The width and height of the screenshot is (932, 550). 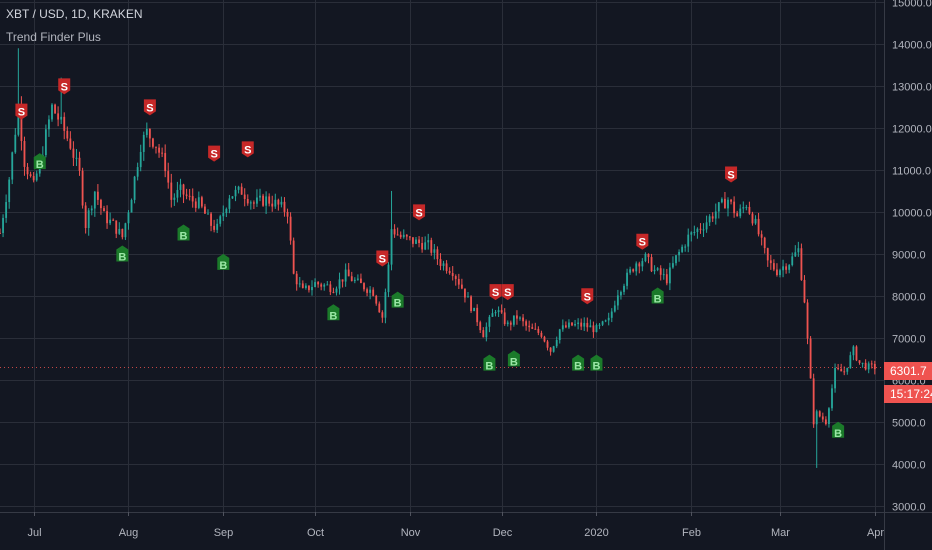 I want to click on price-tick-label: 3000.0, so click(x=909, y=508).